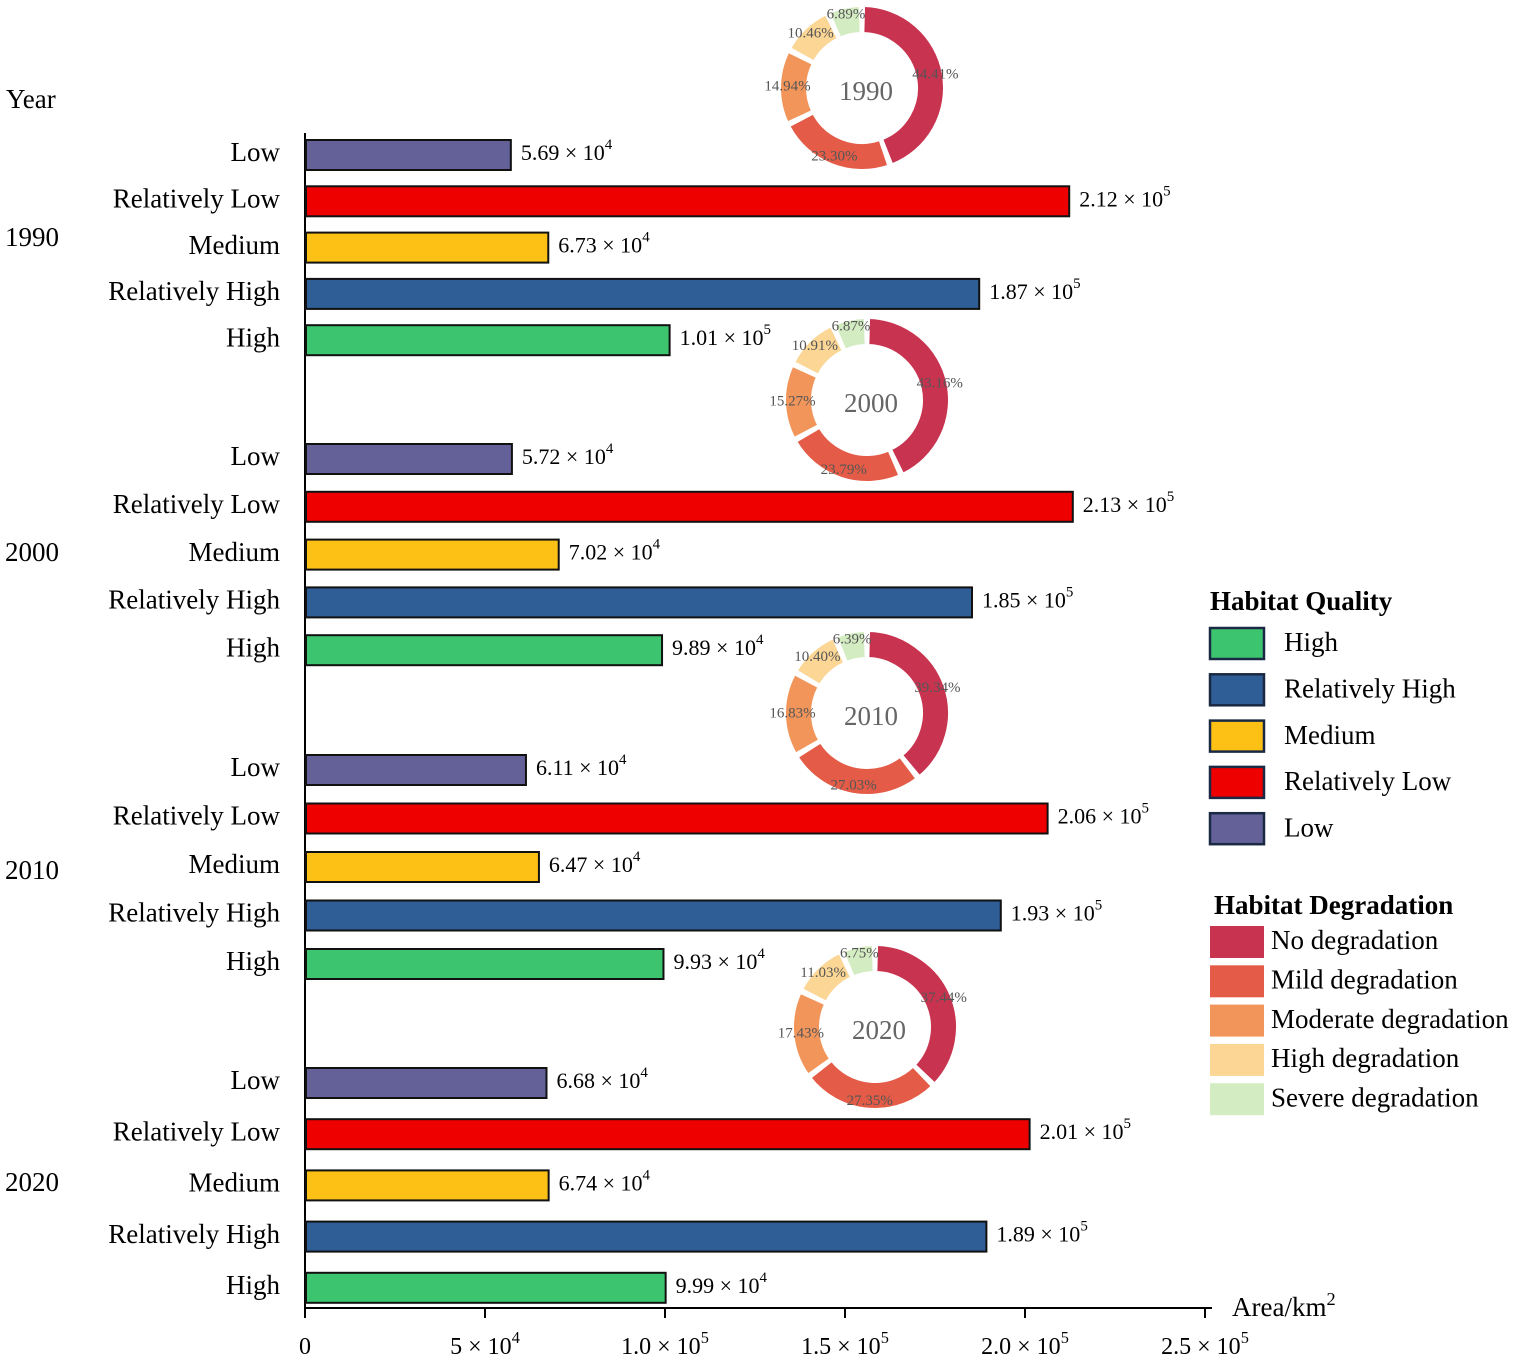 Image resolution: width=1537 pixels, height=1363 pixels. Describe the element at coordinates (1365, 1058) in the screenshot. I see `legend-item-high-degradation: High degradation` at that location.